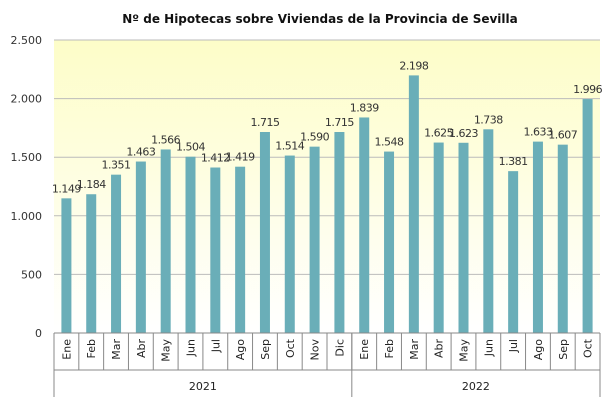 The image size is (612, 407). I want to click on data-label: 1.738, so click(488, 119).